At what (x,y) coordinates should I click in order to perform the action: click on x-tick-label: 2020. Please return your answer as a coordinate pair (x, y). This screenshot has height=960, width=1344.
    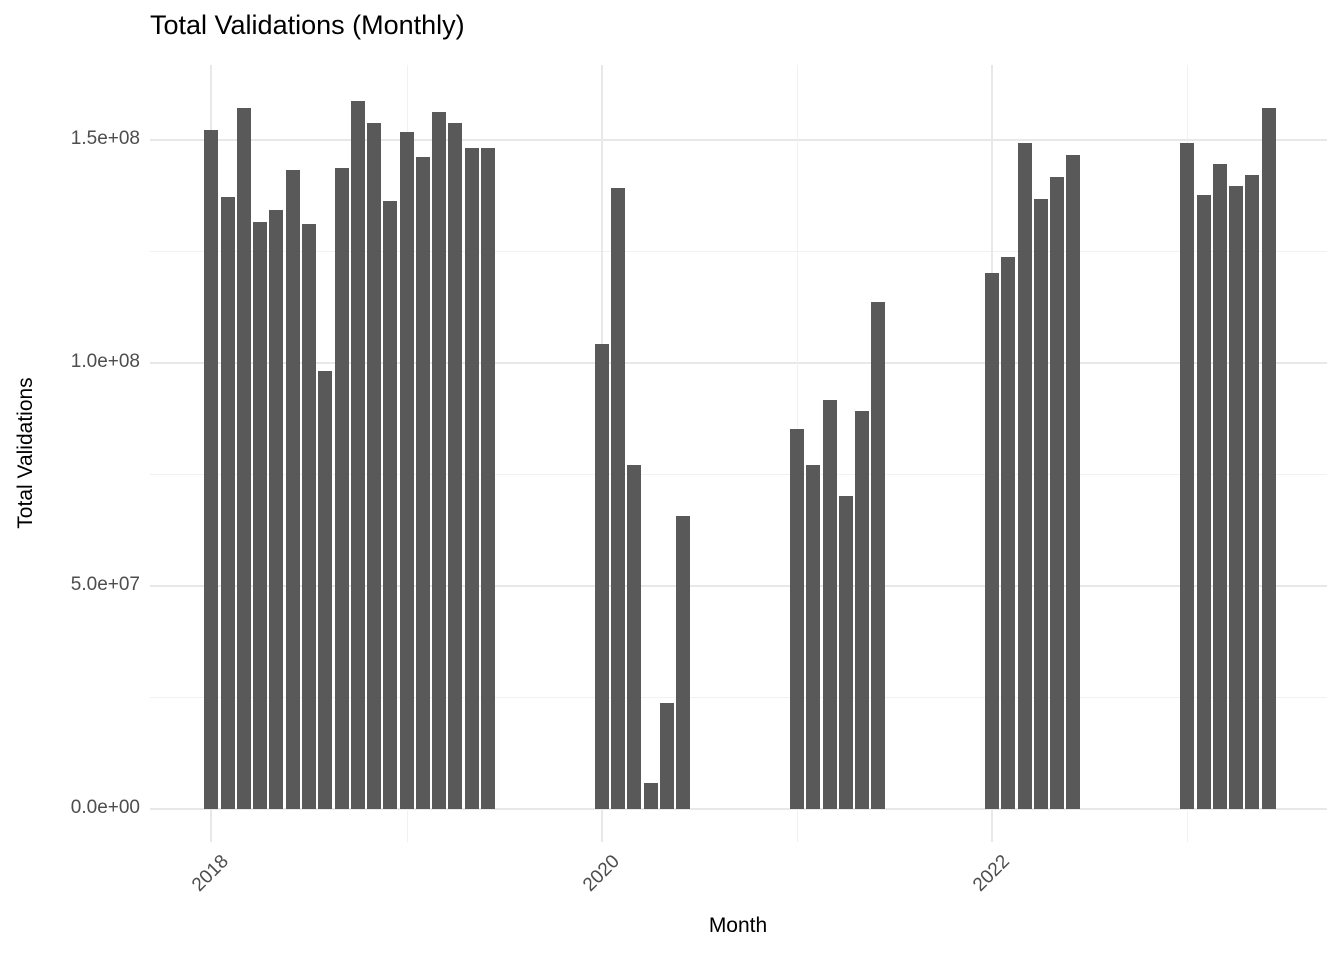
    Looking at the image, I should click on (601, 873).